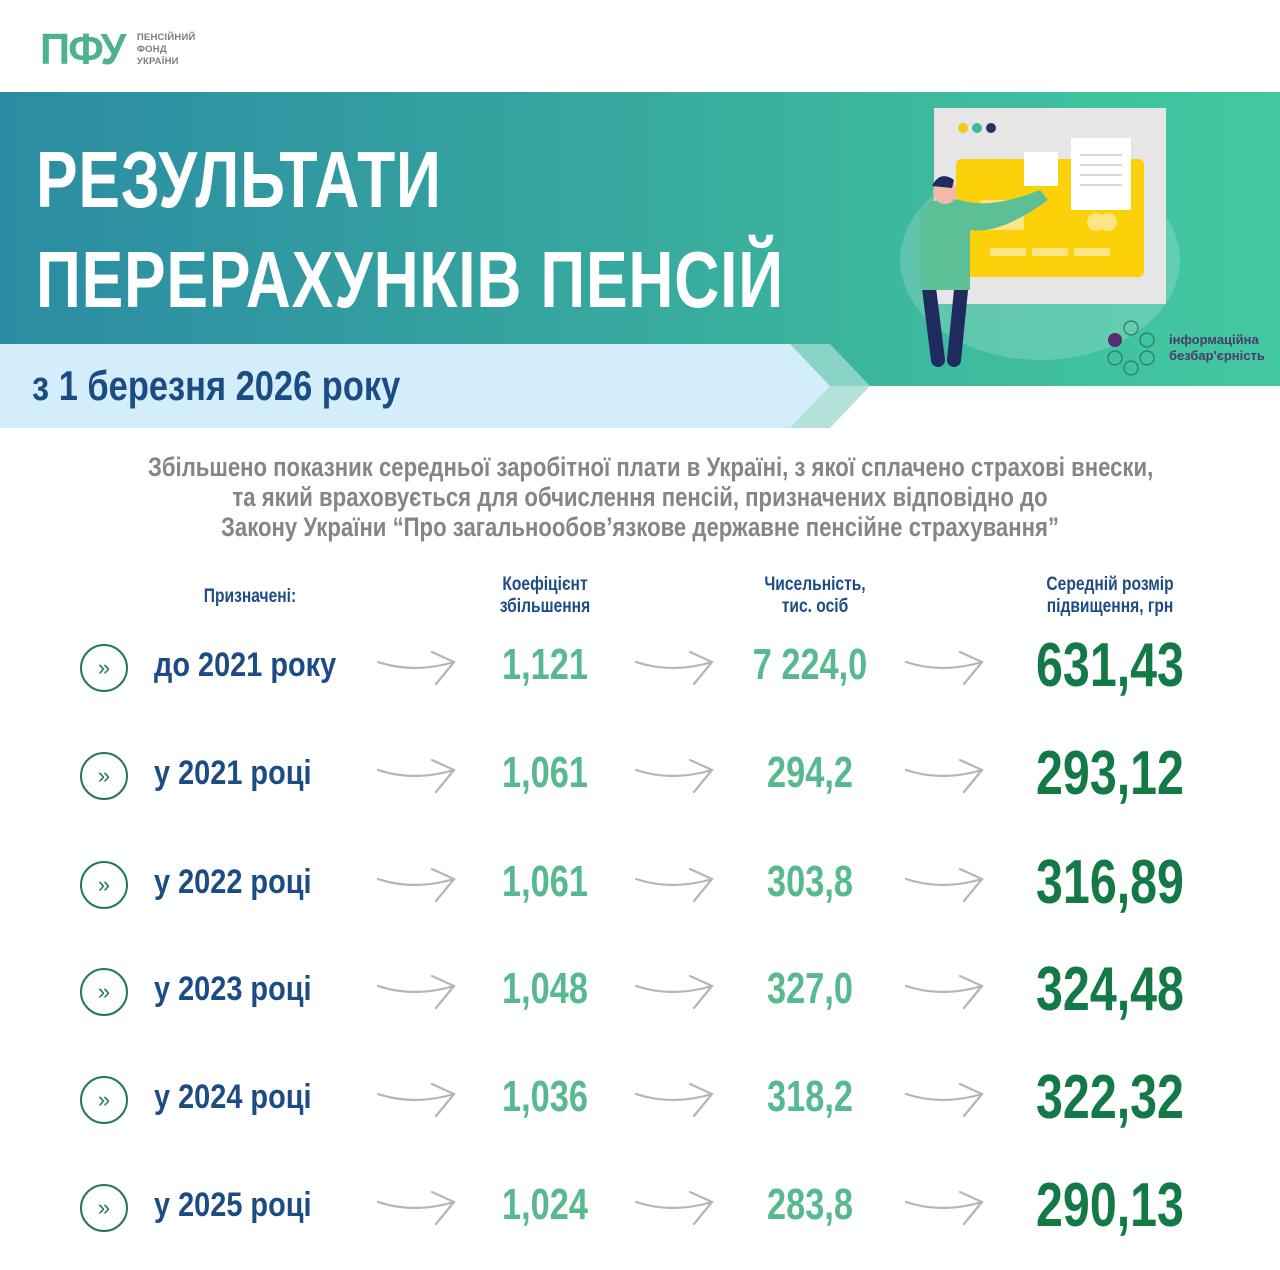 The width and height of the screenshot is (1280, 1270). What do you see at coordinates (1110, 606) in the screenshot?
I see `header-average-line-2: підвищення, грн` at bounding box center [1110, 606].